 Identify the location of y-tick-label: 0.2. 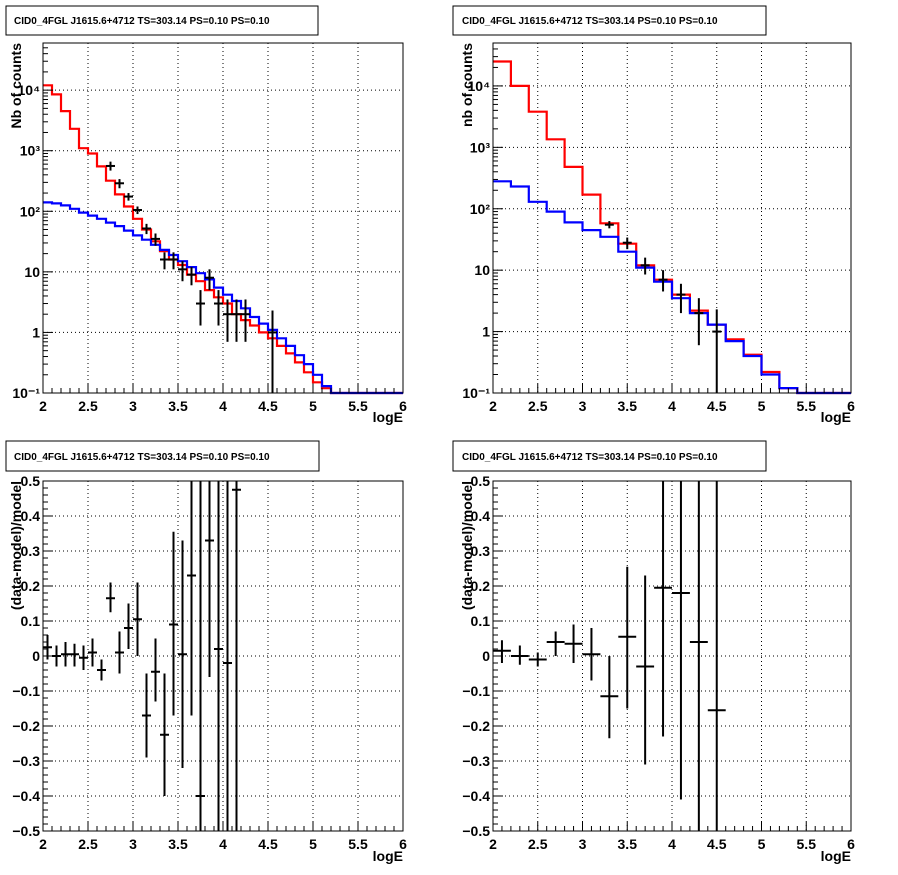
(481, 586).